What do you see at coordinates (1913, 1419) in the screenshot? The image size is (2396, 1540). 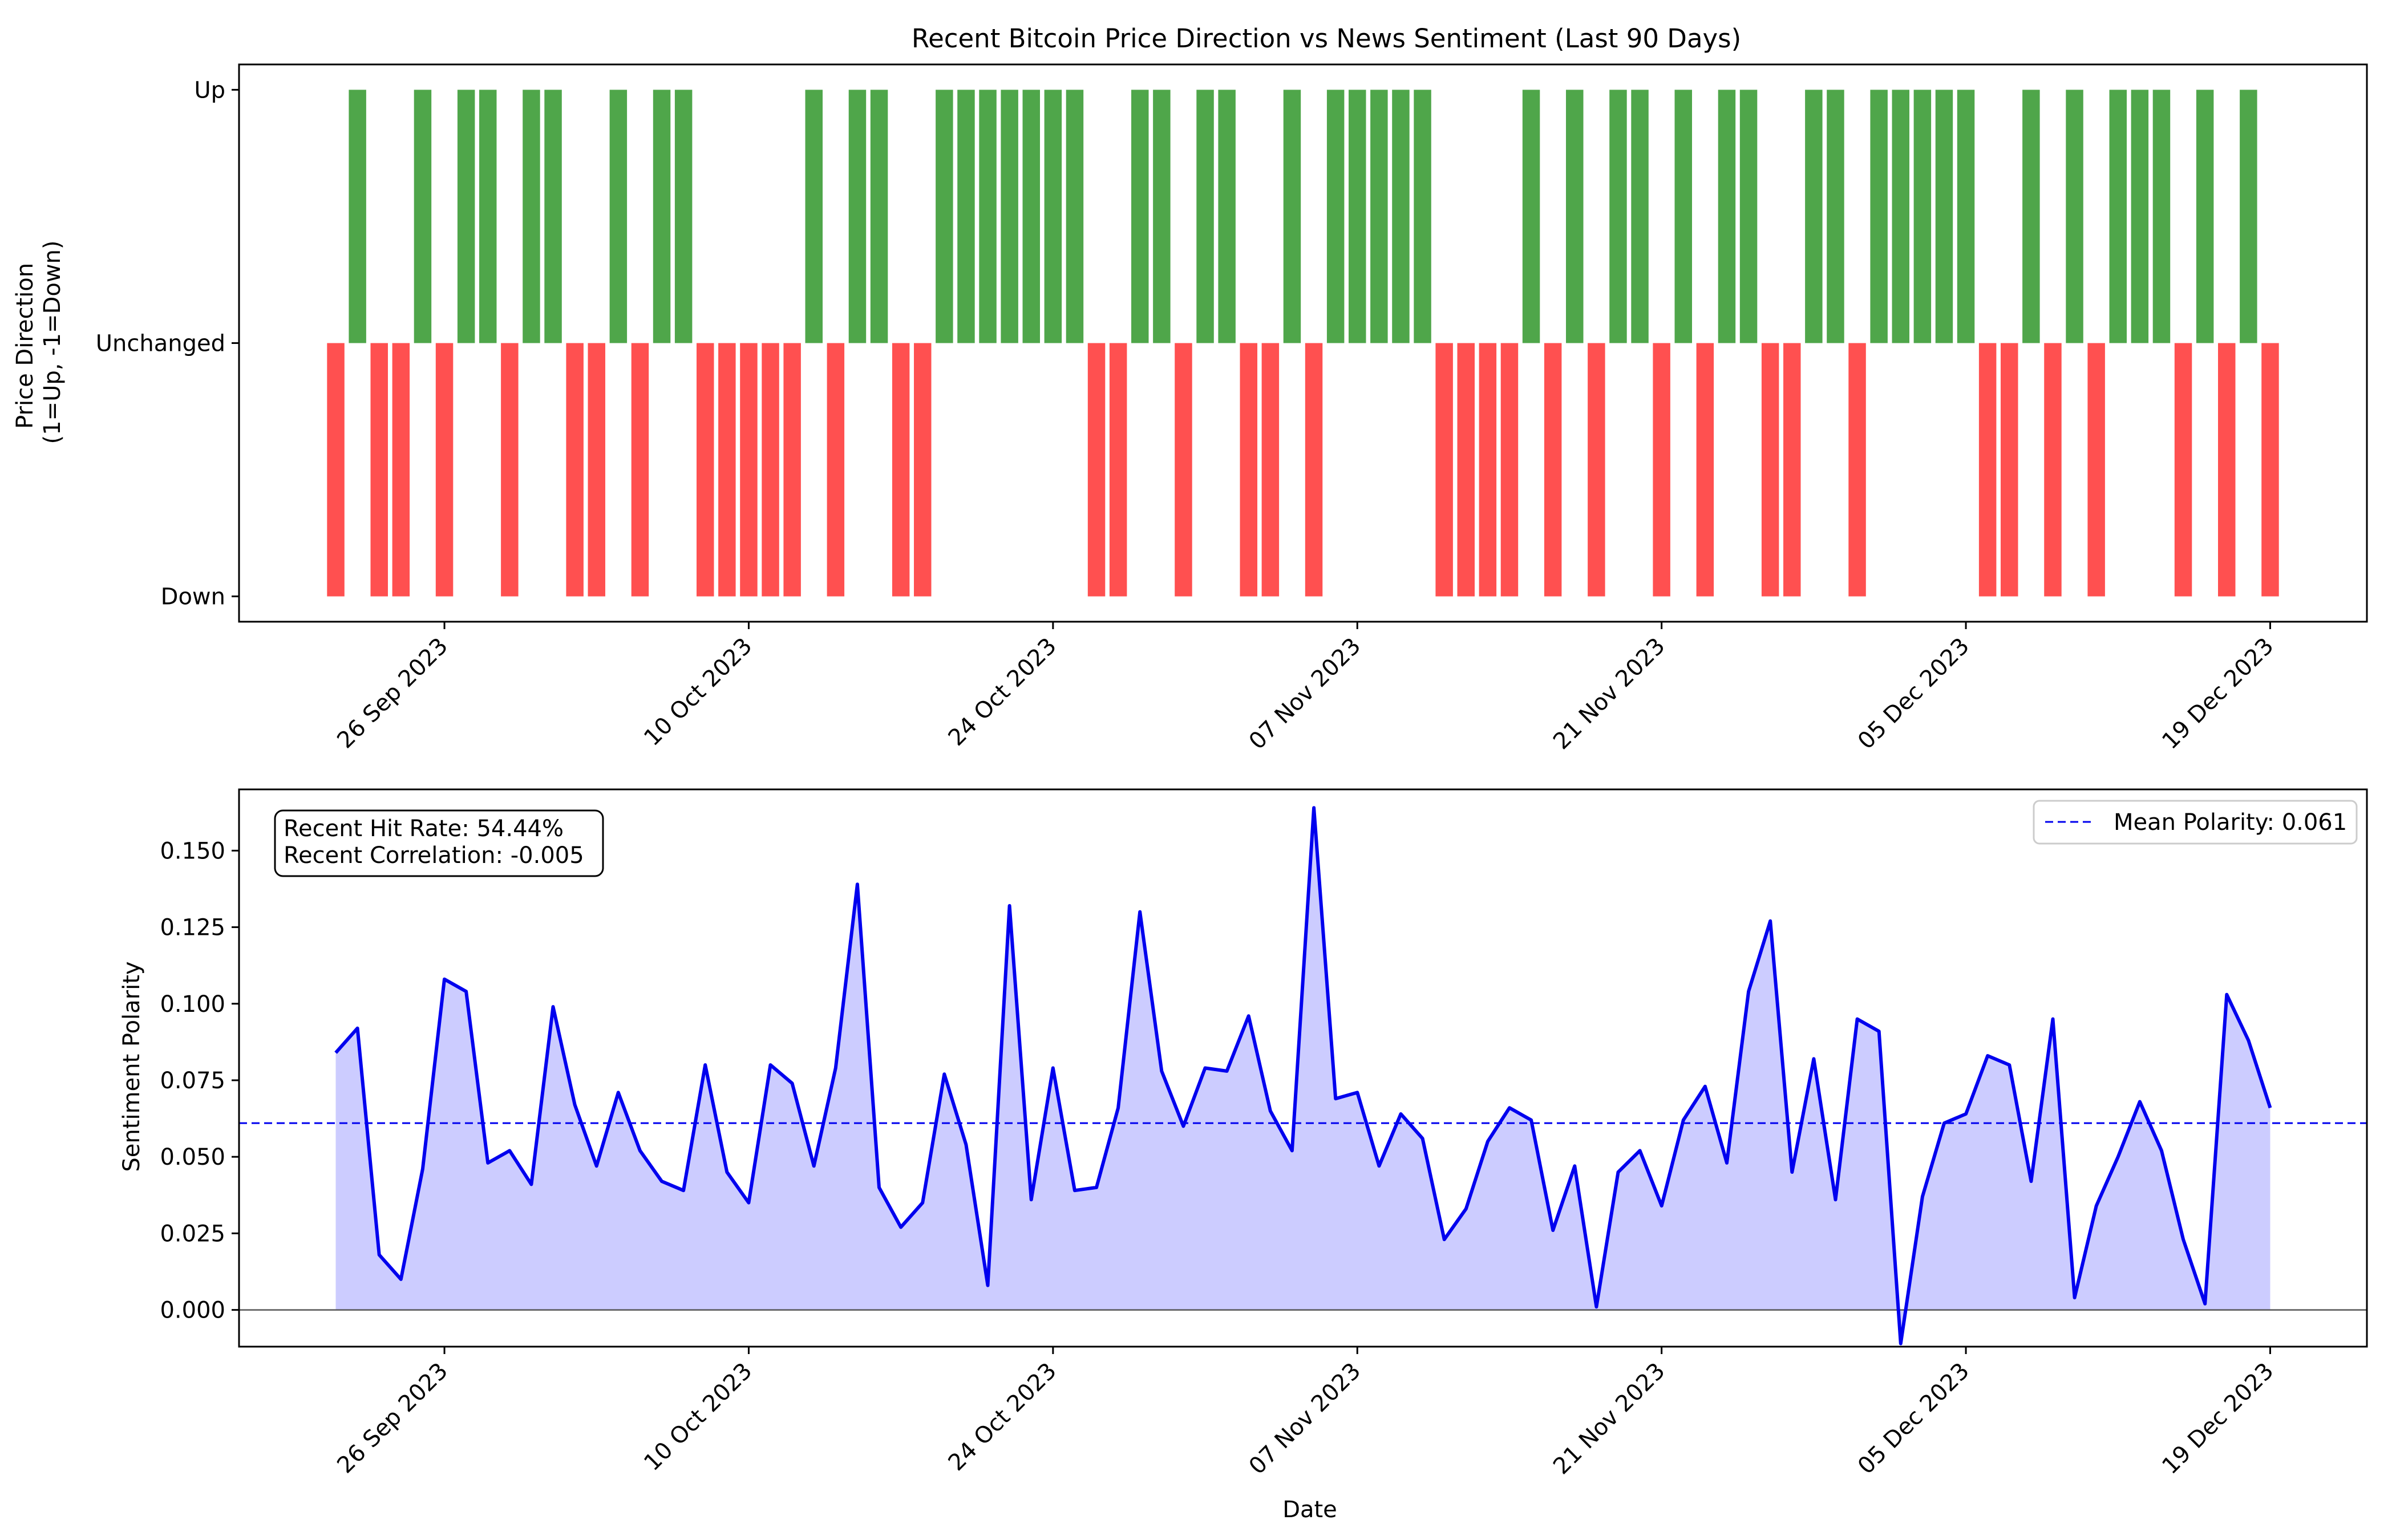 I see `bottom-x-tick-label: 05 Dec 2023` at bounding box center [1913, 1419].